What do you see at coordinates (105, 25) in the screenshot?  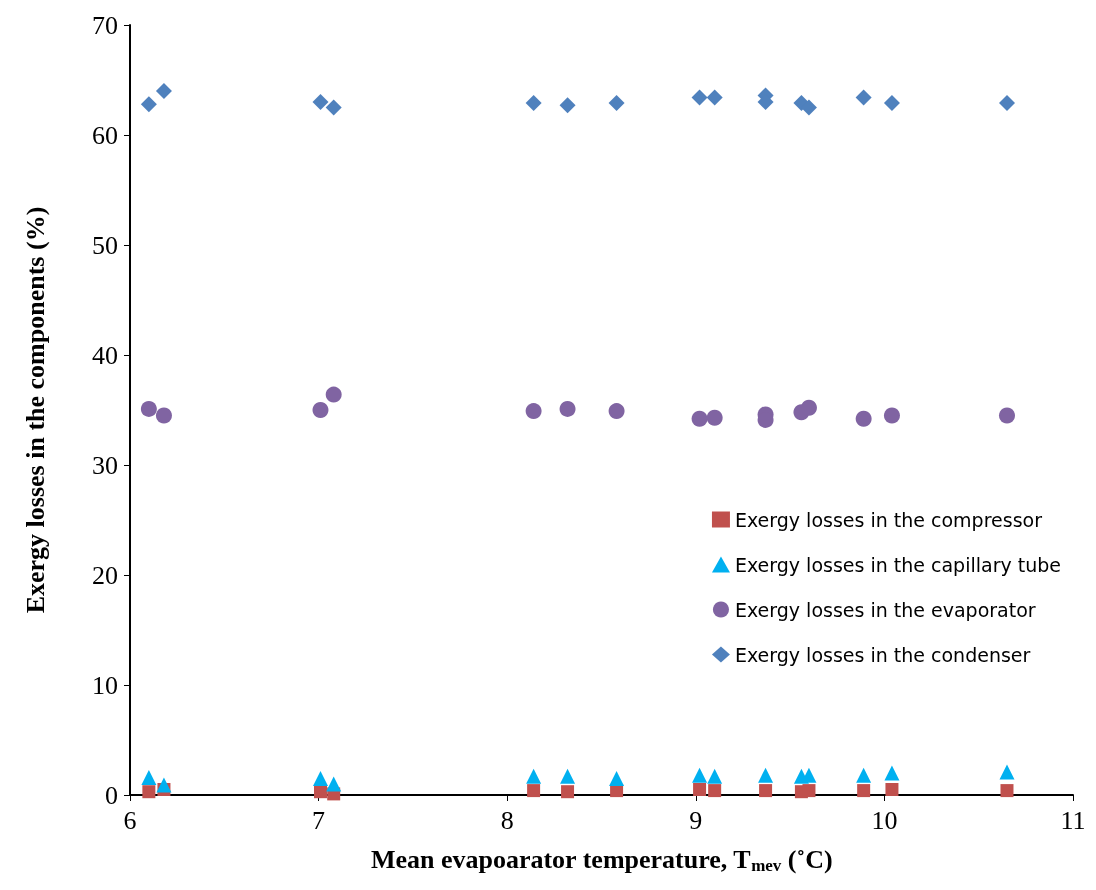 I see `y-tick-label: 70` at bounding box center [105, 25].